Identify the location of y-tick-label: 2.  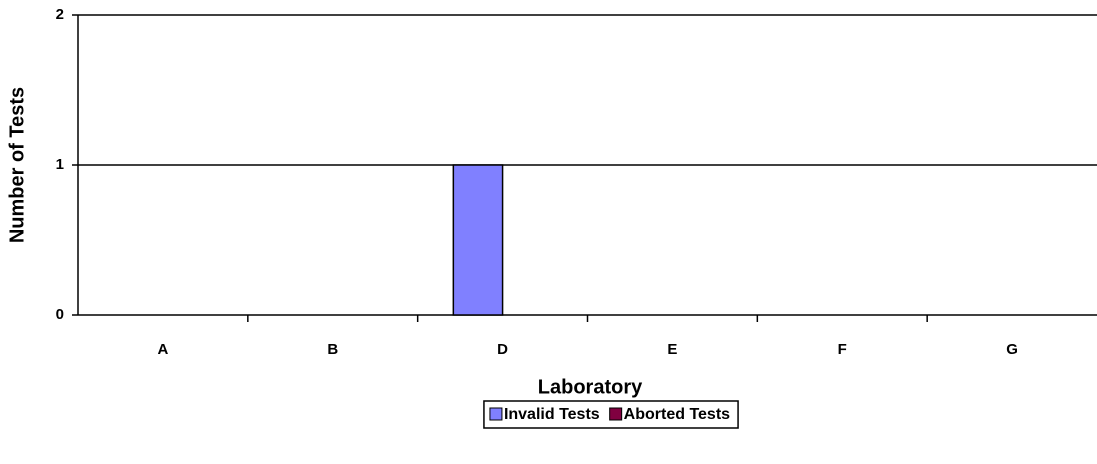
(60, 14).